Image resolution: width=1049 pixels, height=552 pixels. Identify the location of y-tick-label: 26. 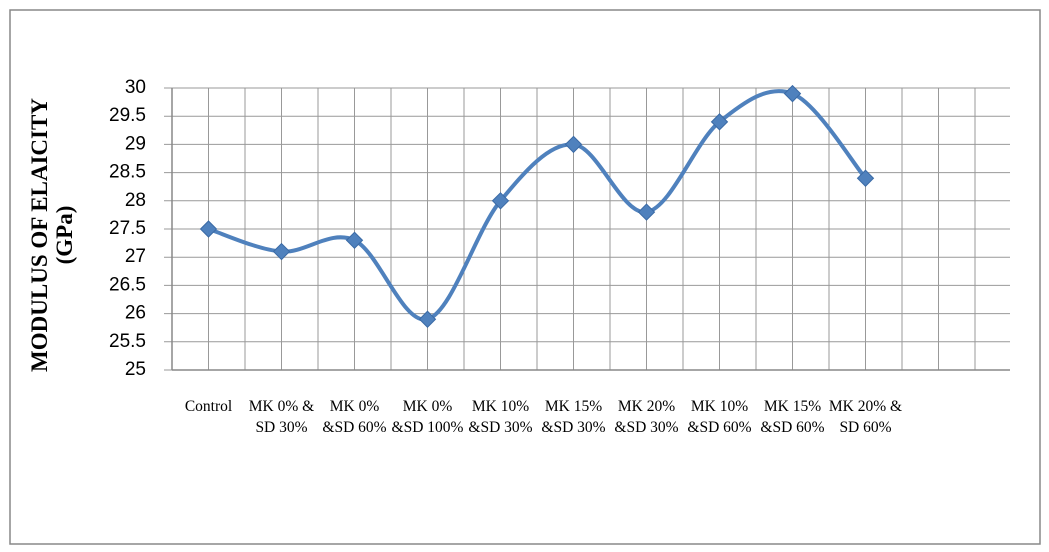
(135, 313).